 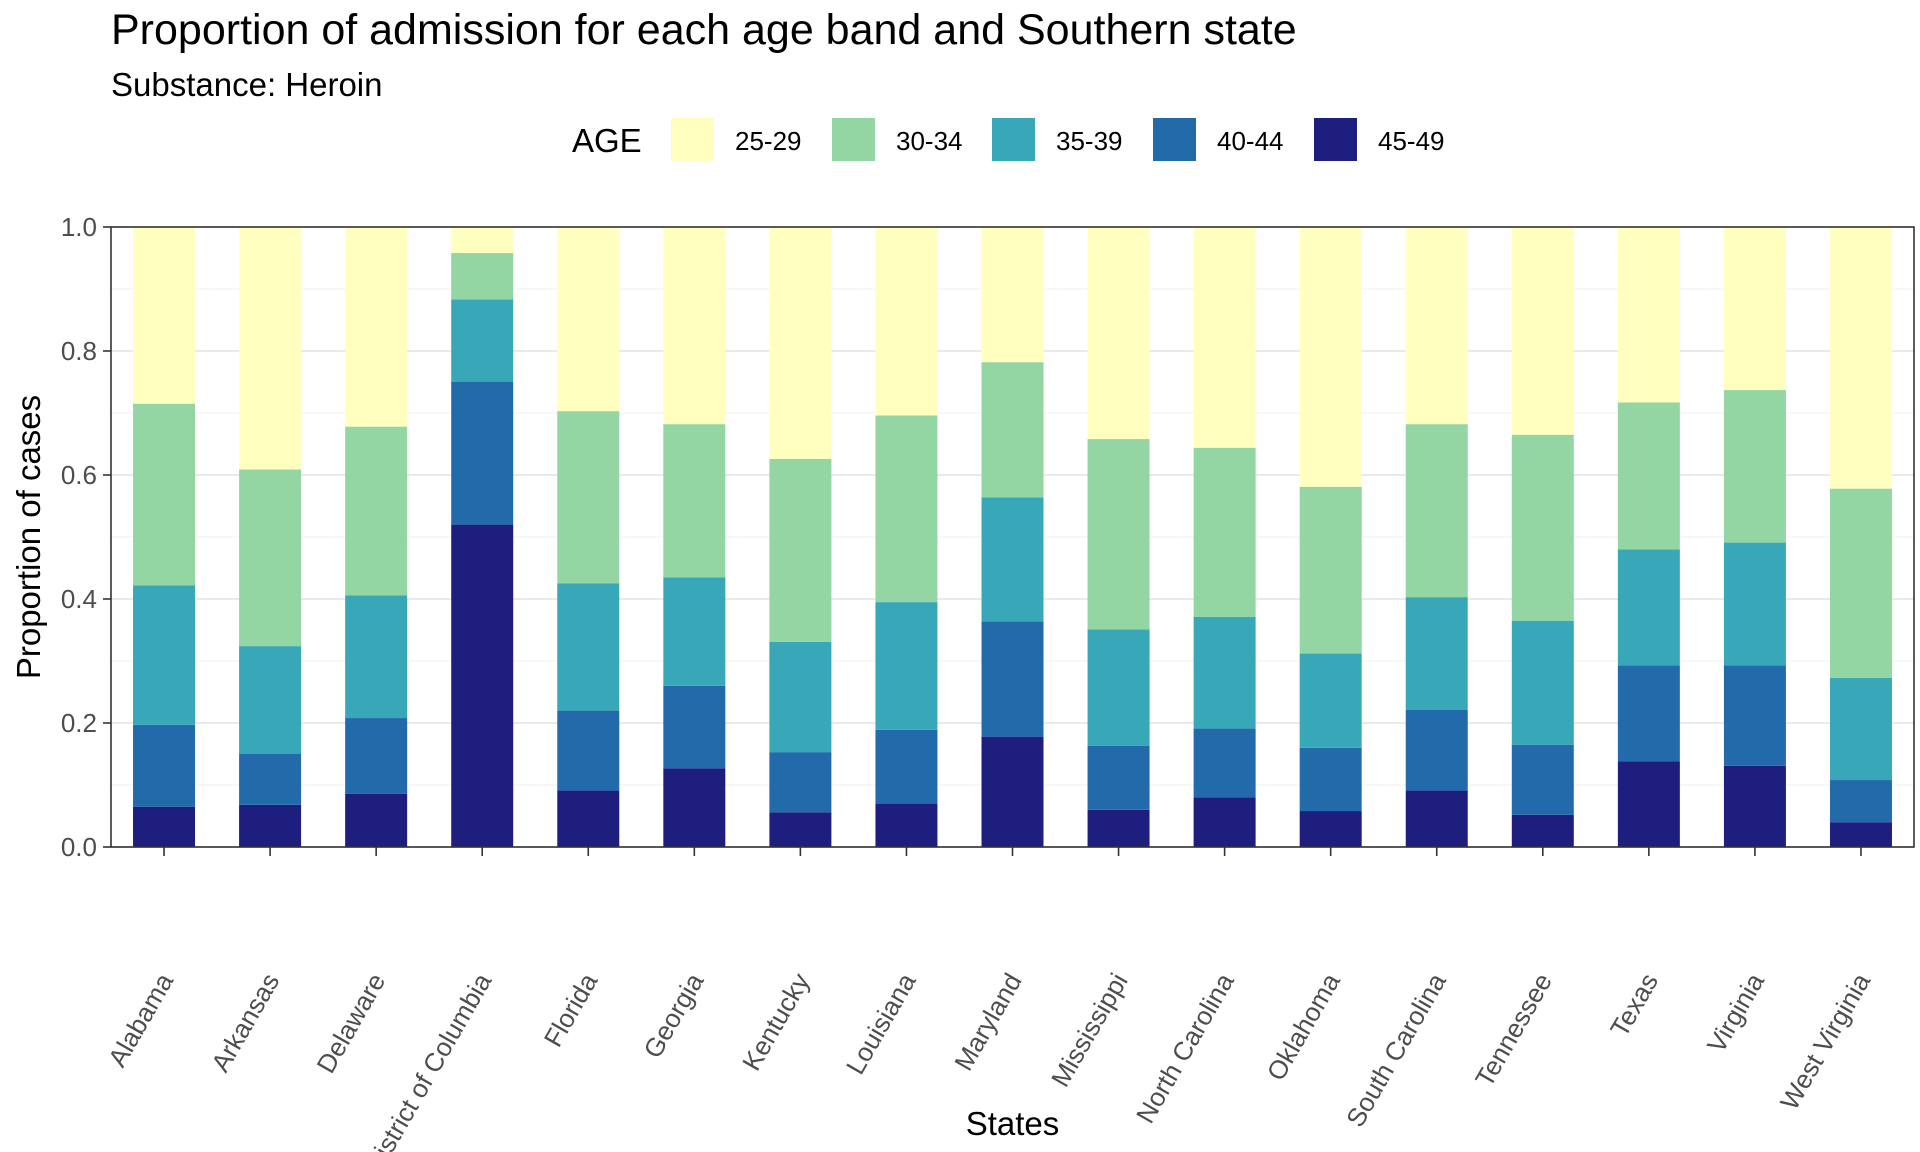 I want to click on x-tick-label-delaware: Delaware, so click(x=350, y=1023).